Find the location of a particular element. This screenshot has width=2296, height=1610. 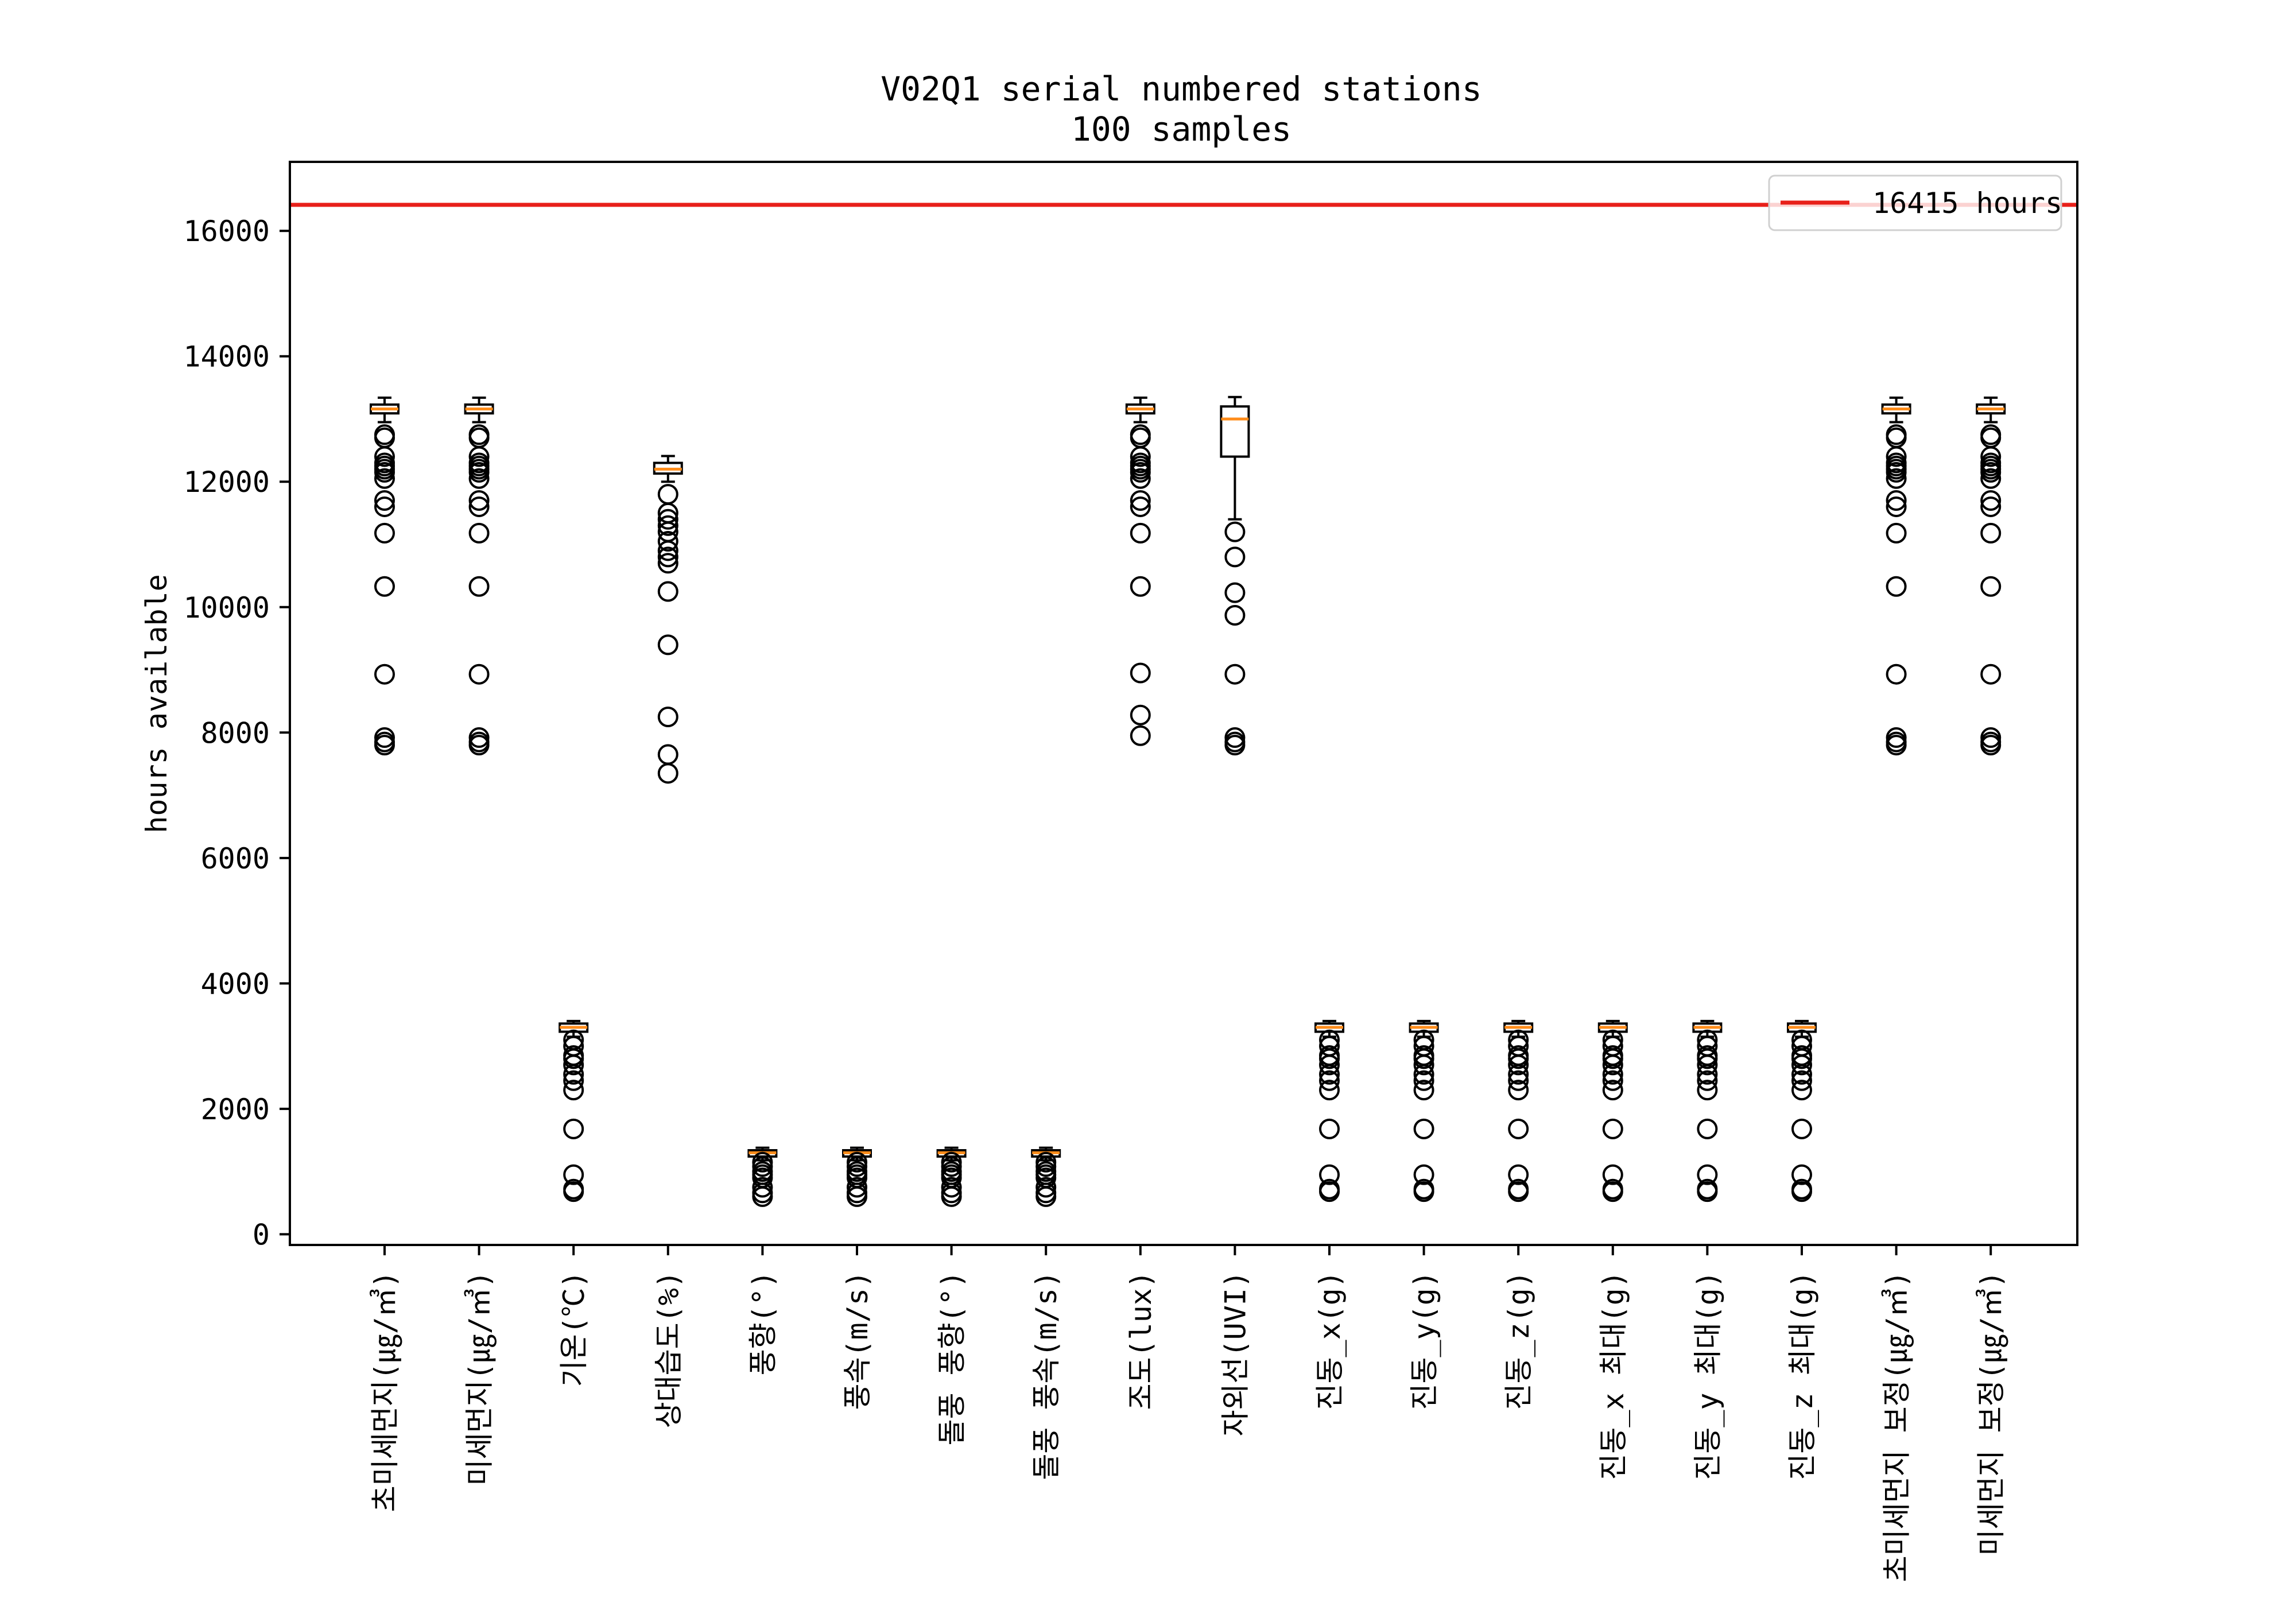

y-tick-label: 6000 is located at coordinates (235, 858).